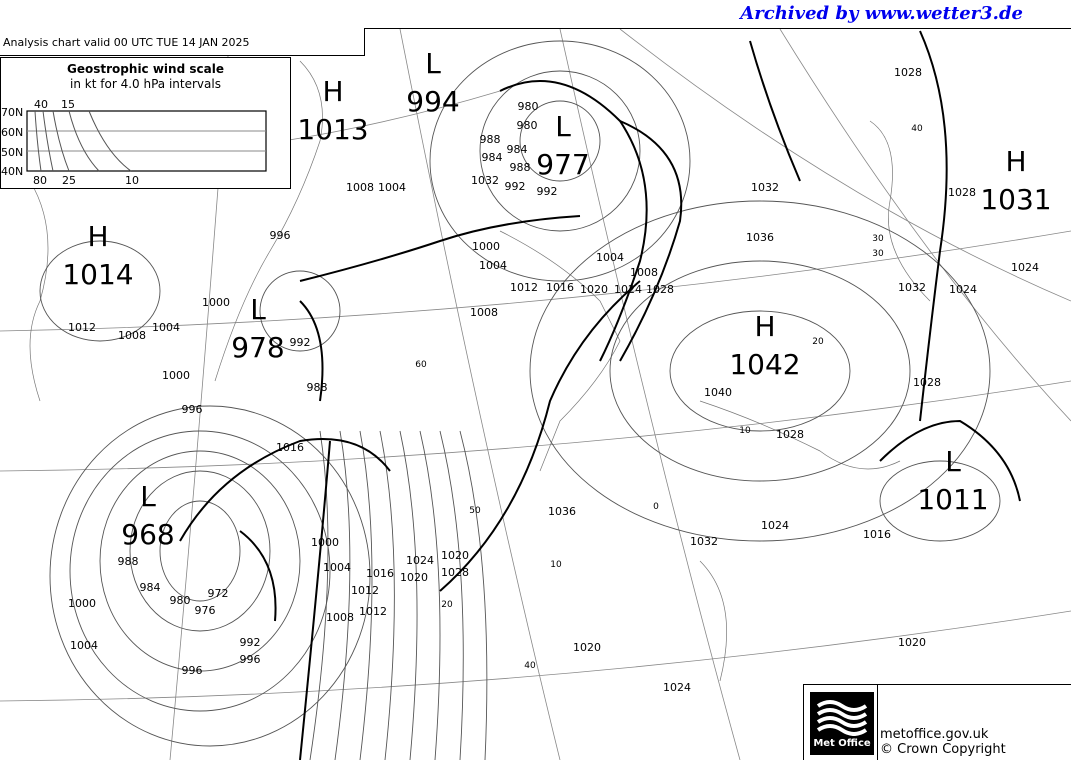 This screenshot has width=1071, height=760. Describe the element at coordinates (917, 129) in the screenshot. I see `latitude-label: 40` at that location.